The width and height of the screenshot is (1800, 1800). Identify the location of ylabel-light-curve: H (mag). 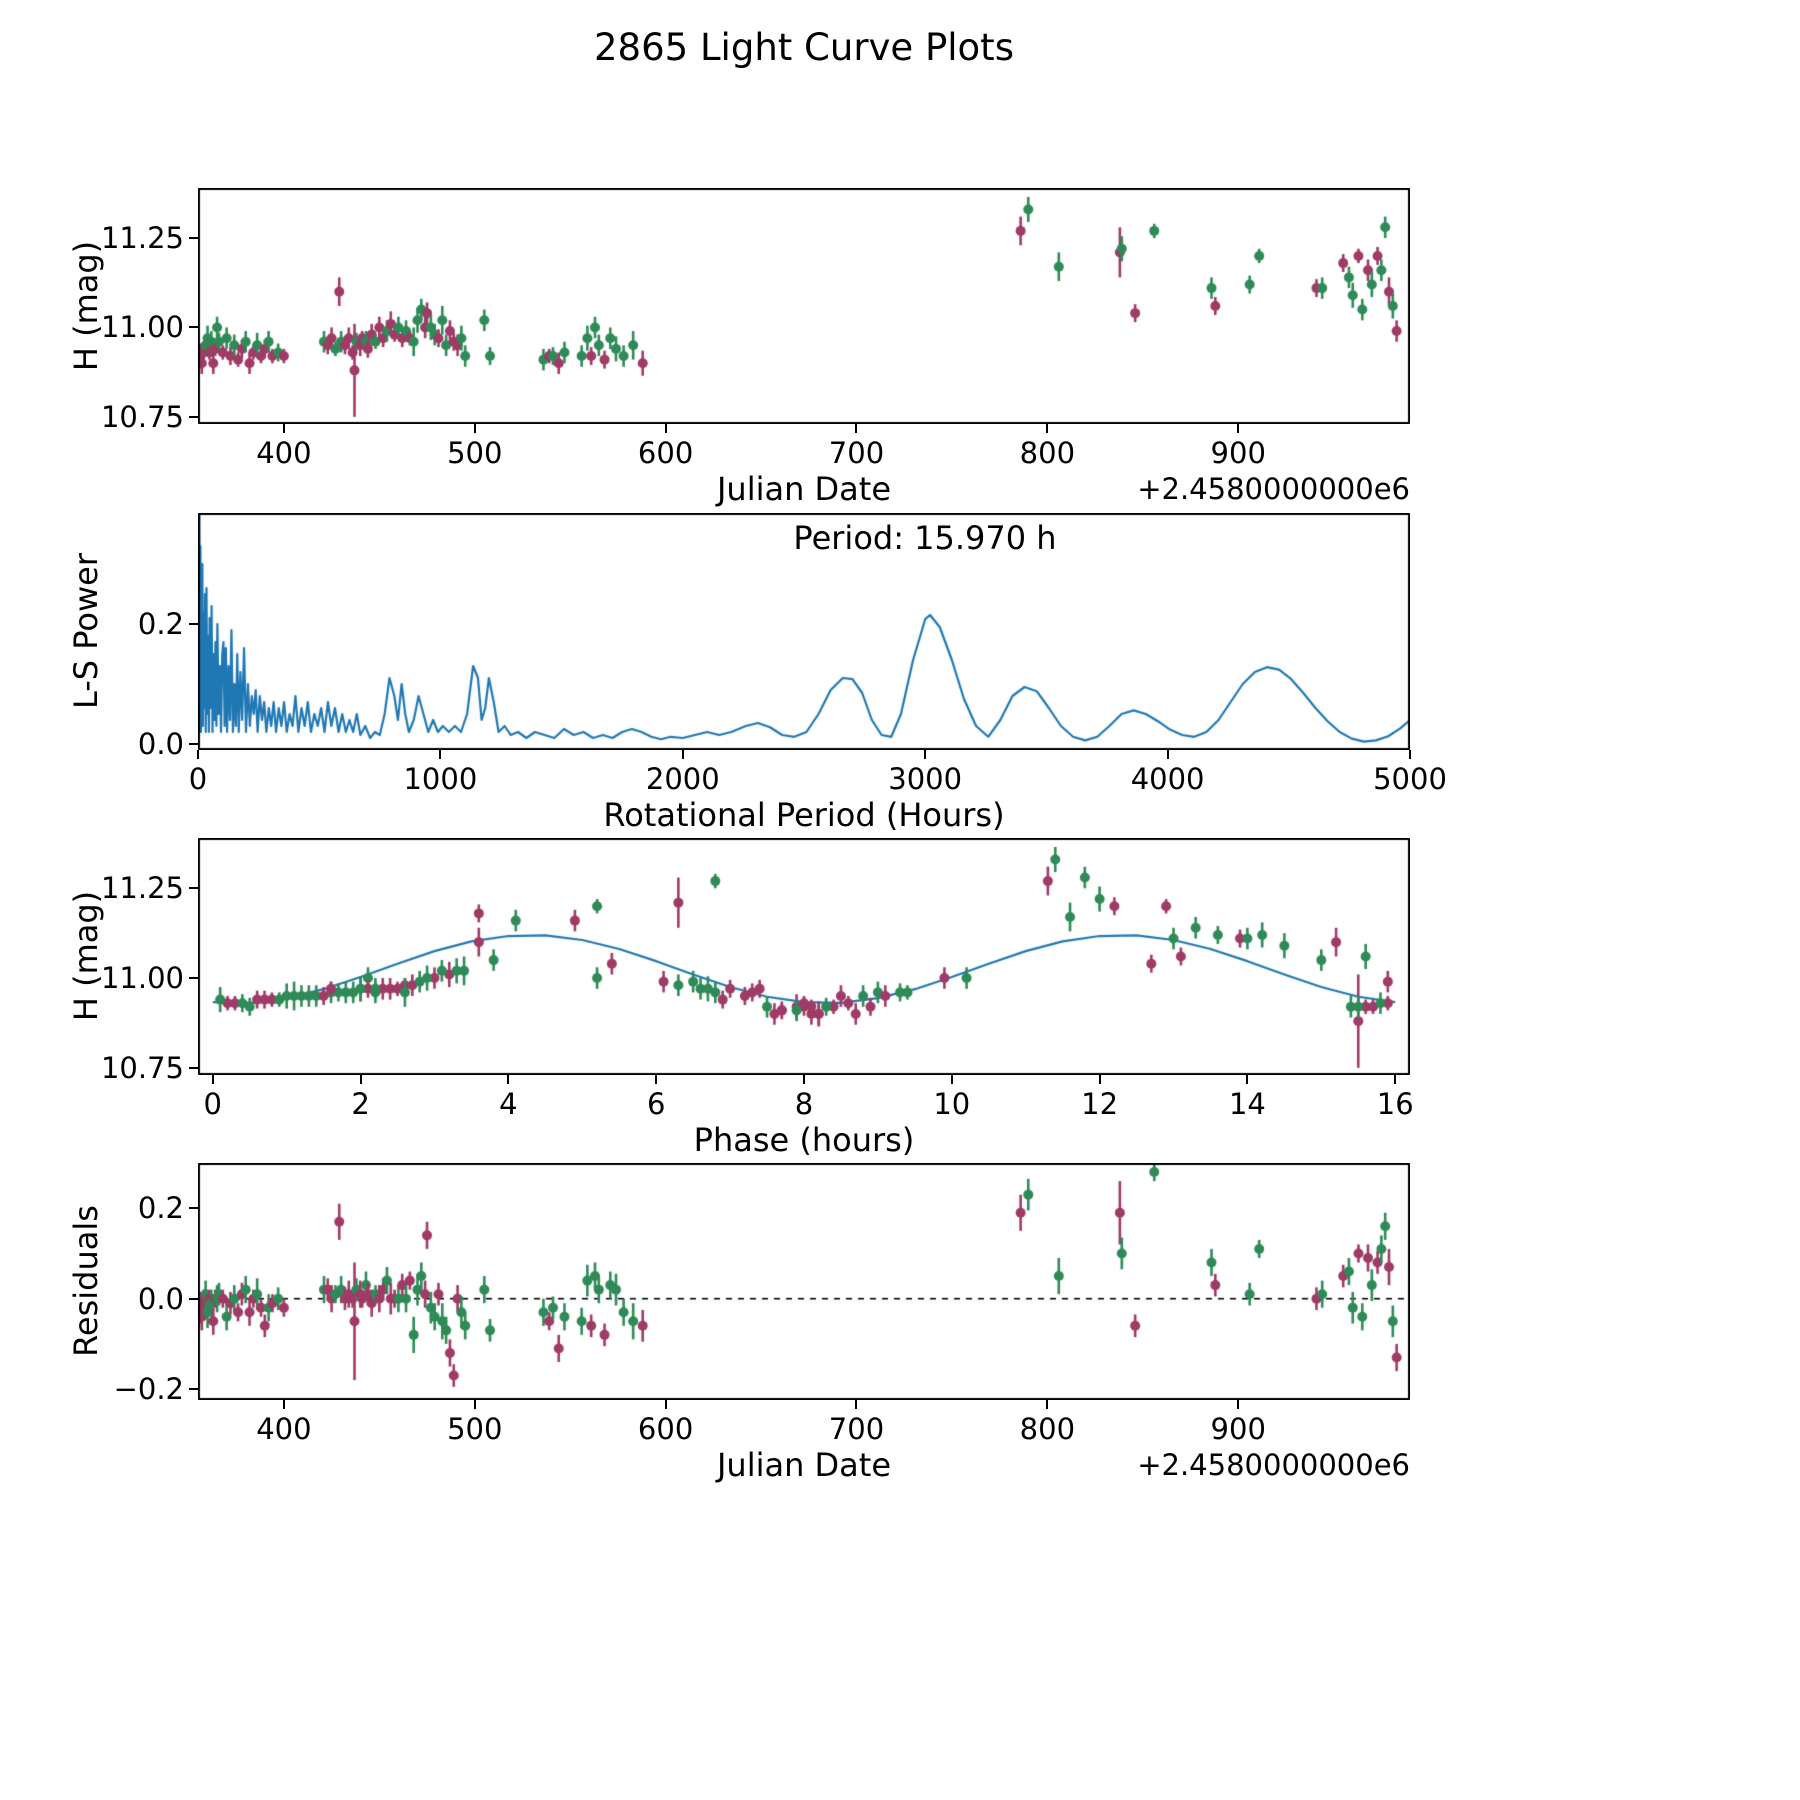
(86, 306).